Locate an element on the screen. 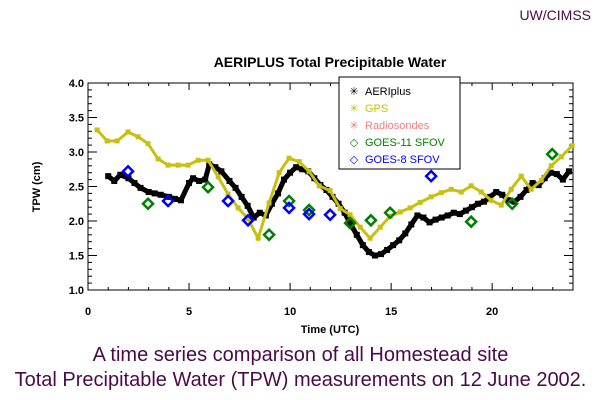  legend-marker-radiosondes: ✳ is located at coordinates (353, 126).